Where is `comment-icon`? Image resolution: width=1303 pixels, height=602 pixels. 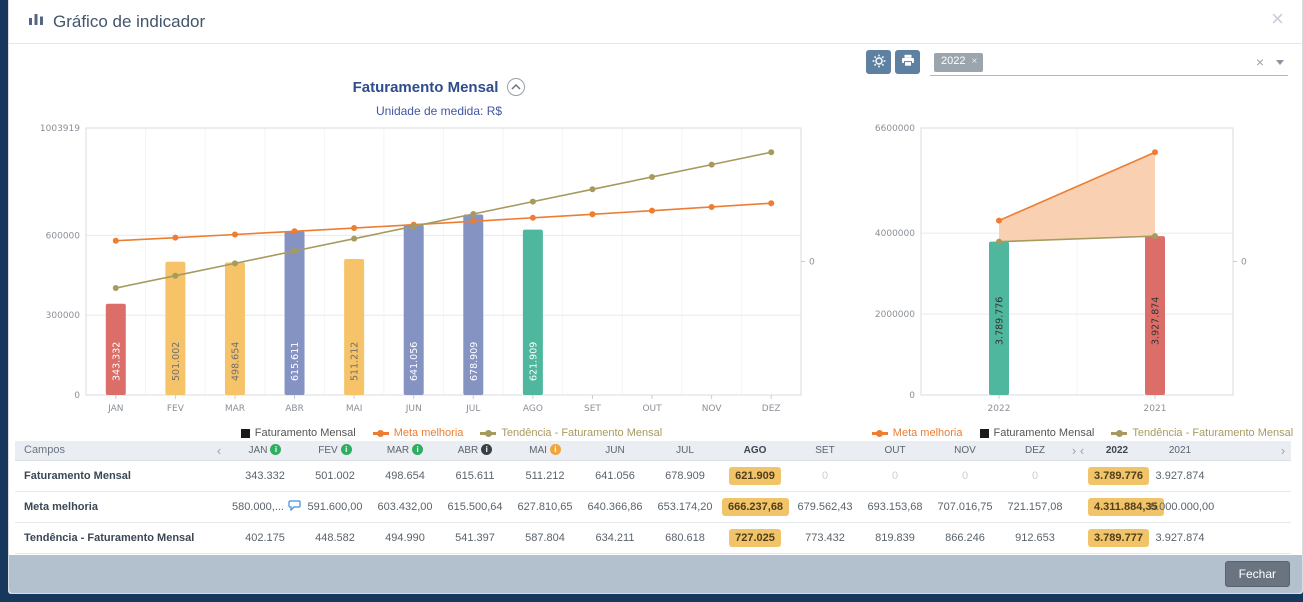
comment-icon is located at coordinates (294, 506).